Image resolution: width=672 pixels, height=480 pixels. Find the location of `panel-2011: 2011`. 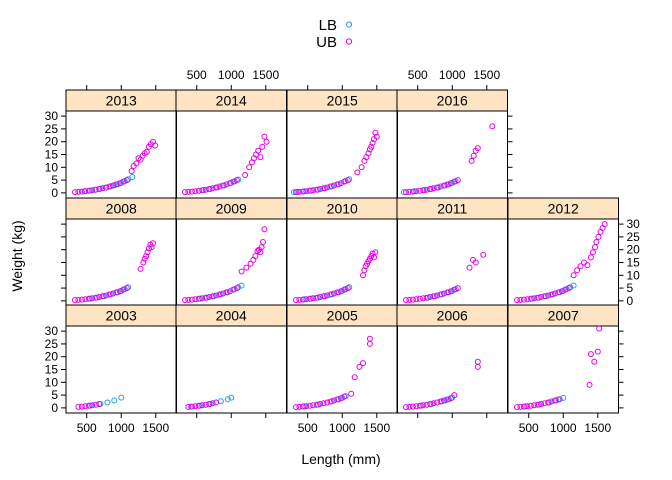

panel-2011: 2011 is located at coordinates (452, 252).